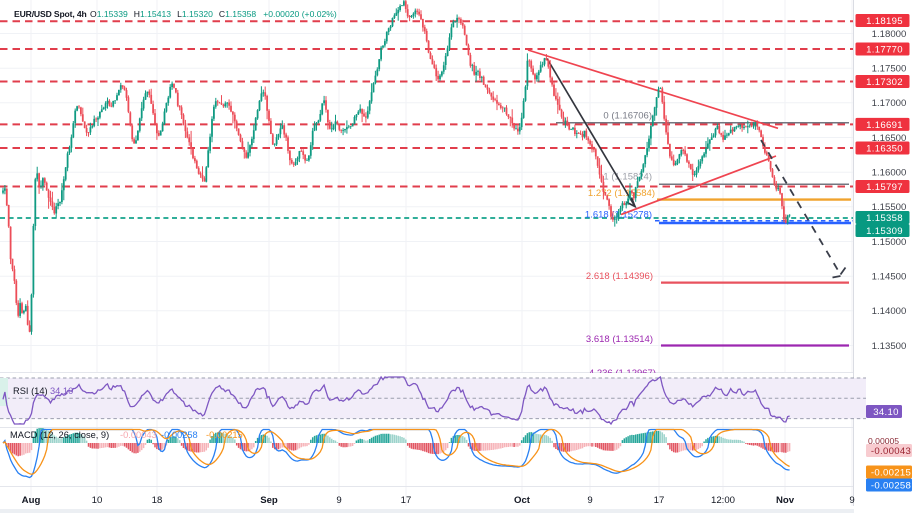 This screenshot has width=912, height=513. What do you see at coordinates (884, 125) in the screenshot?
I see `svg-text: 1.16691` at bounding box center [884, 125].